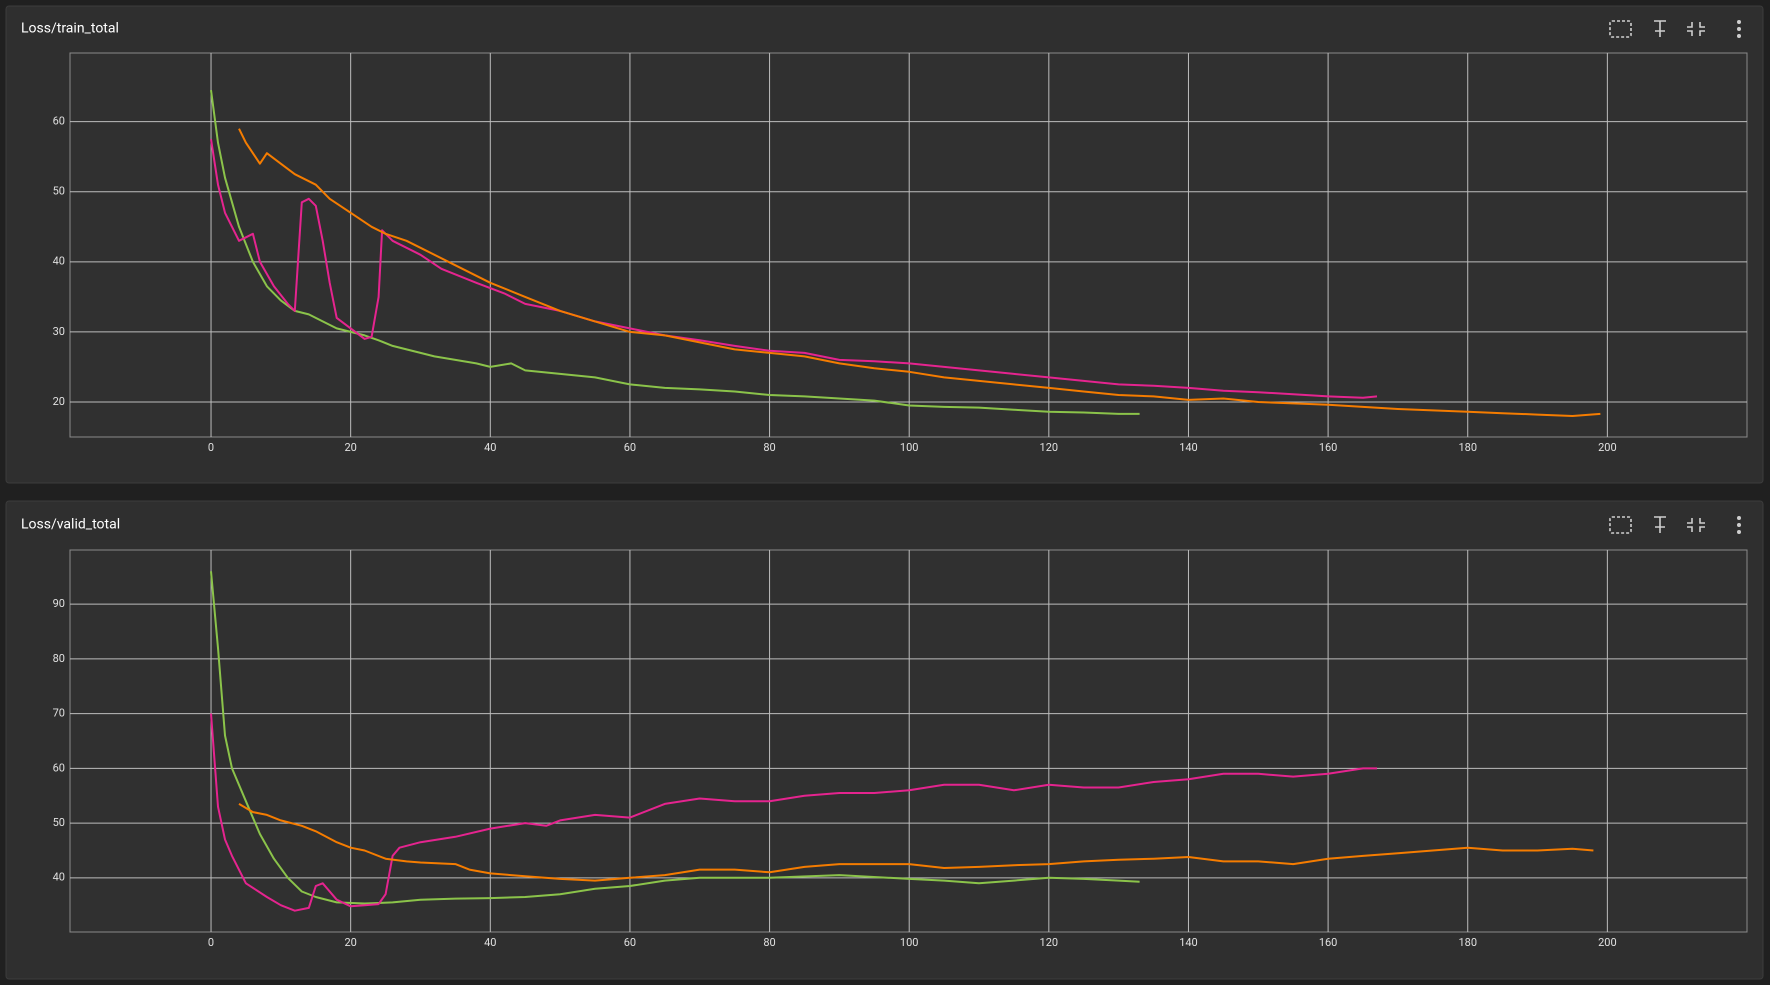  What do you see at coordinates (59, 658) in the screenshot?
I see `y-tick-label: 80` at bounding box center [59, 658].